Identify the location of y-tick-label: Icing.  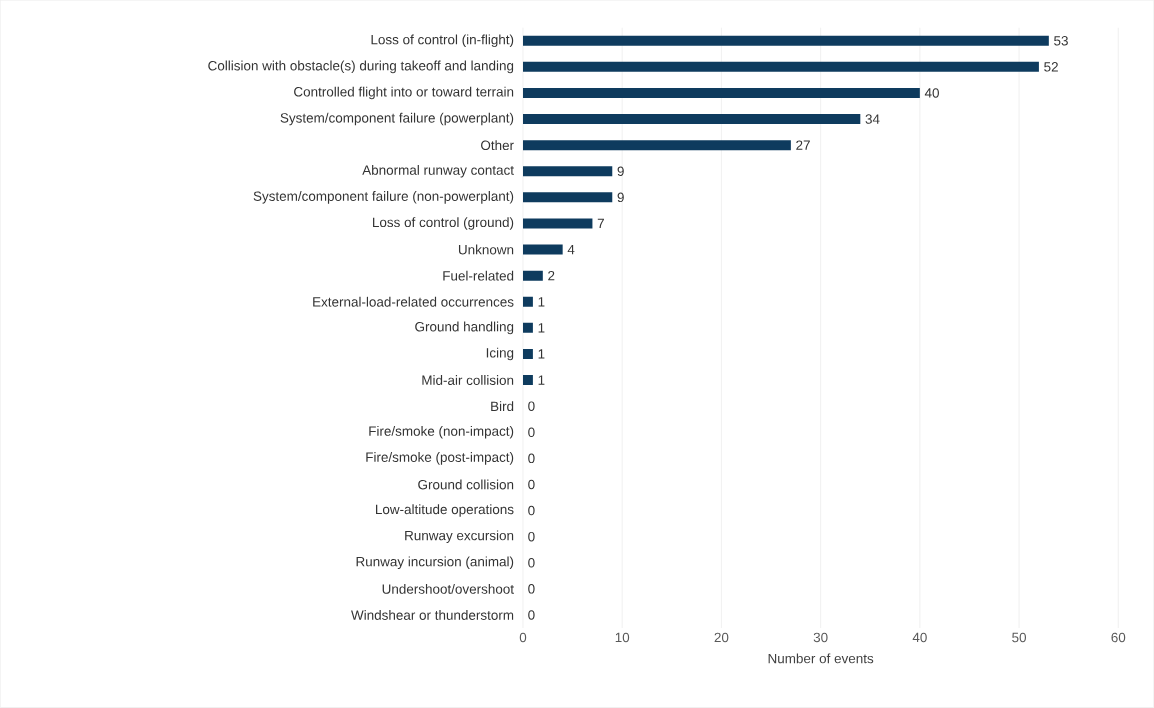
(500, 354).